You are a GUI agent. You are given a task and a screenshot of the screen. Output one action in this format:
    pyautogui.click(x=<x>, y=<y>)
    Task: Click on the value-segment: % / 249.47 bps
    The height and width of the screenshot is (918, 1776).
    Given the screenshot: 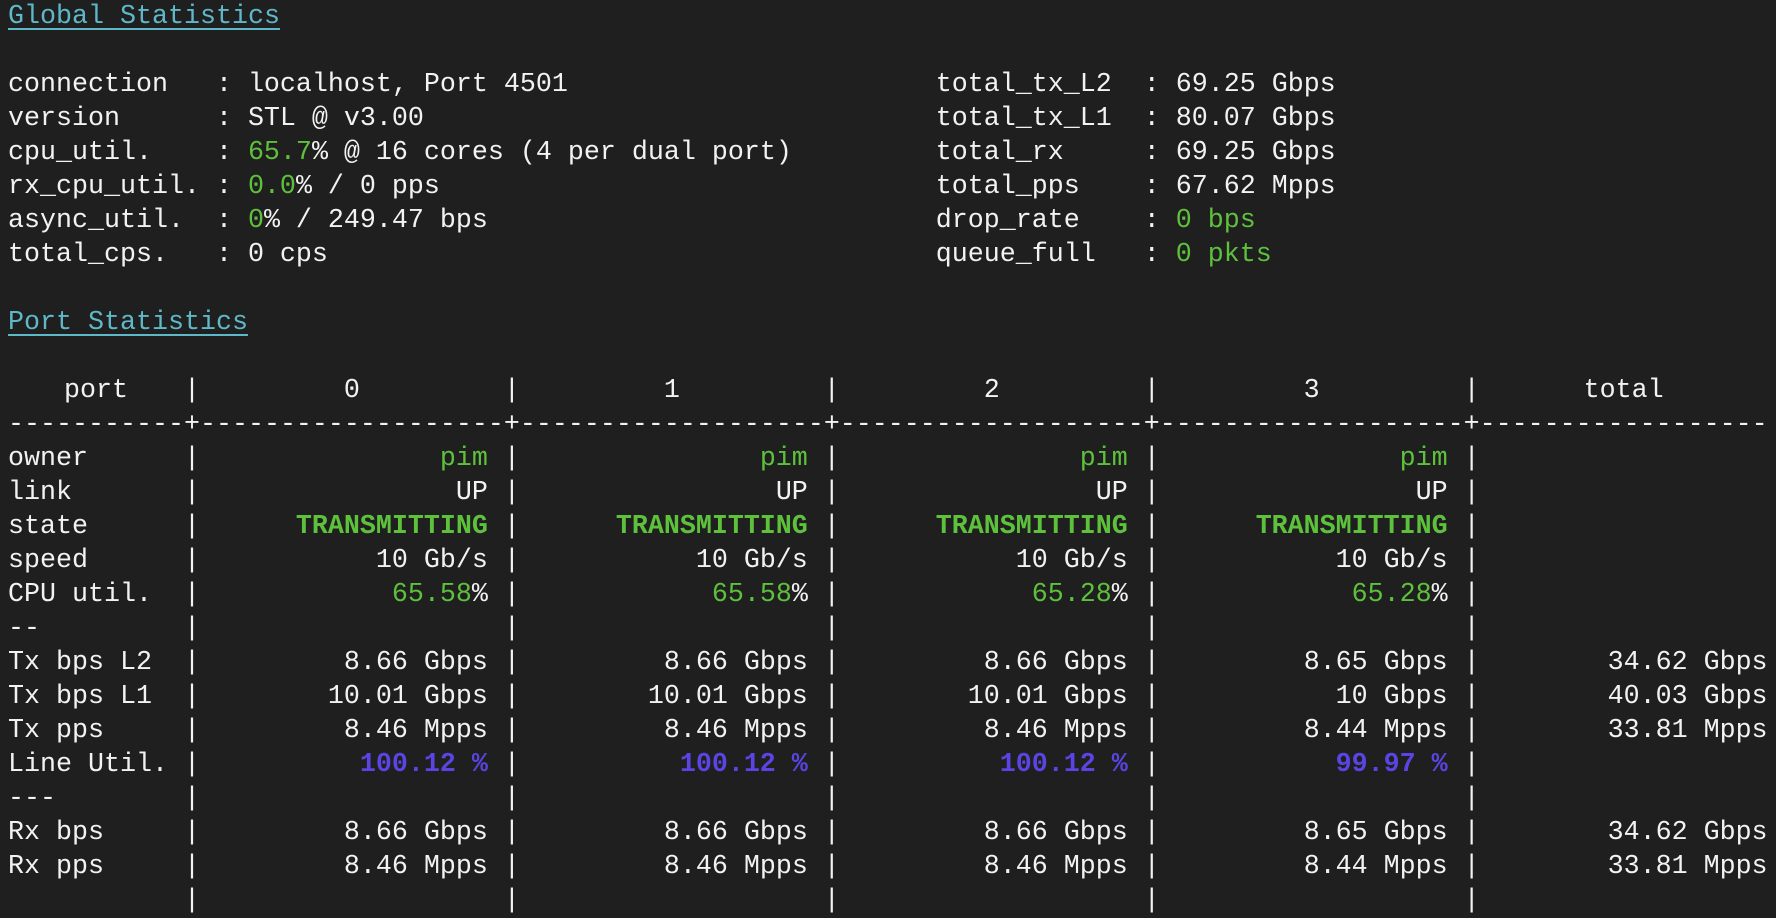 What is the action you would take?
    pyautogui.click(x=375, y=221)
    